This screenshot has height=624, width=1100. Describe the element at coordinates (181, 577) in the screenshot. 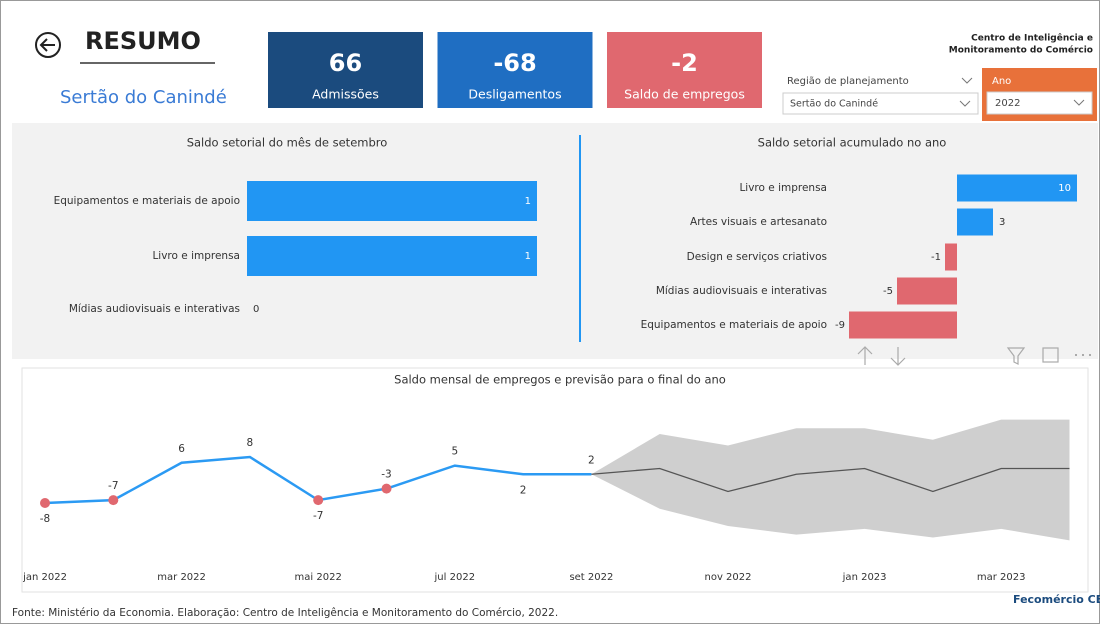

I see `x-tick-label: mar 2022` at that location.